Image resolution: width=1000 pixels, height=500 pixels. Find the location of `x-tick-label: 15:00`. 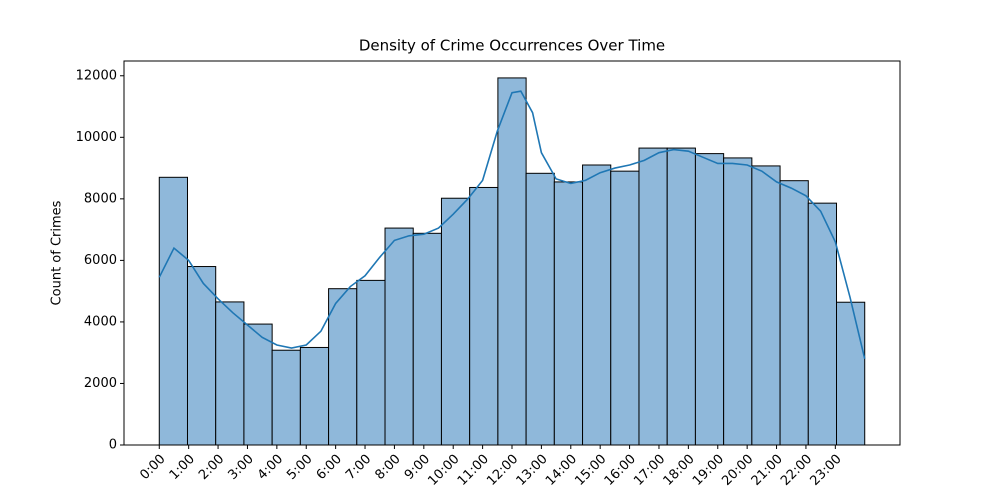

x-tick-label: 15:00 is located at coordinates (590, 470).